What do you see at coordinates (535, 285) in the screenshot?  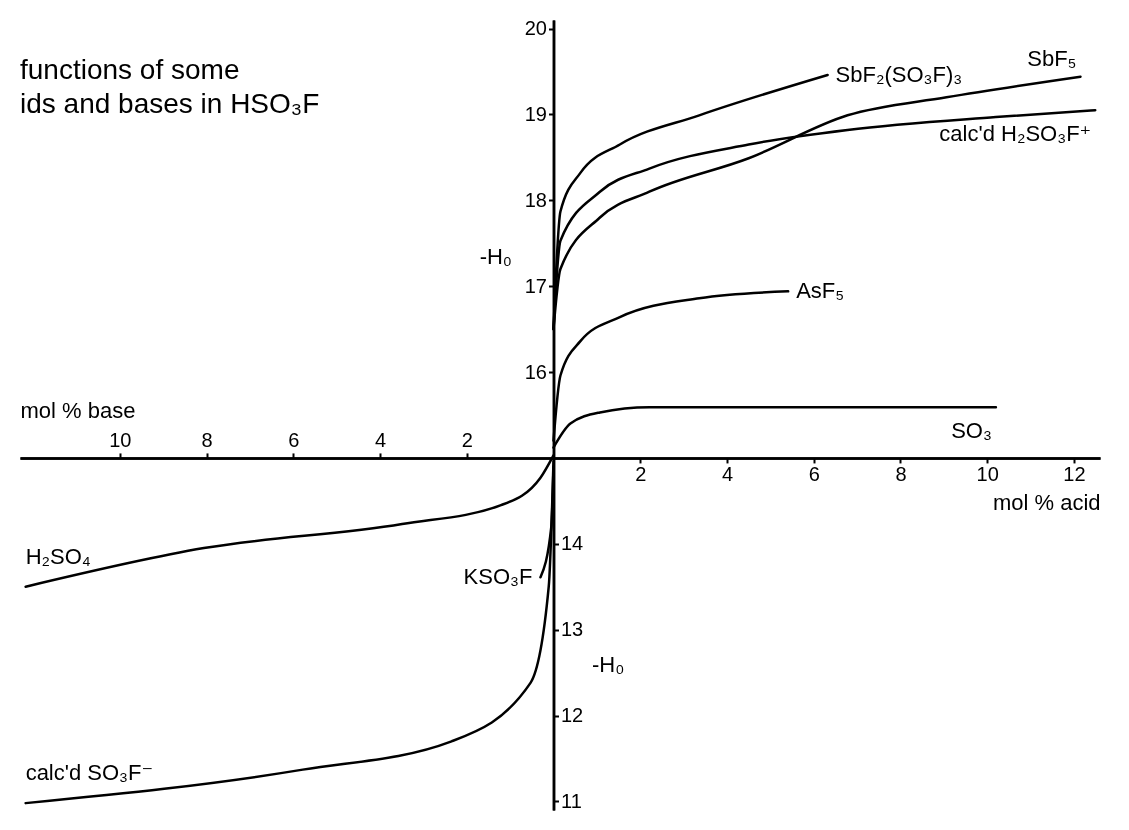 I see `y-tick-label: 17` at bounding box center [535, 285].